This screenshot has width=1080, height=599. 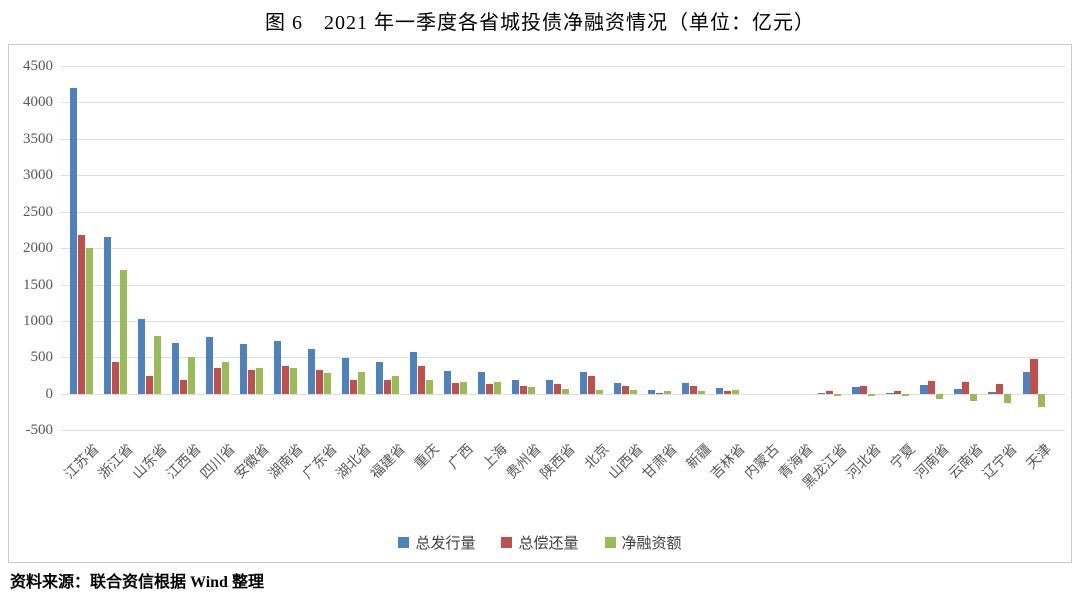 I want to click on x-category-label: 北京, so click(x=597, y=457).